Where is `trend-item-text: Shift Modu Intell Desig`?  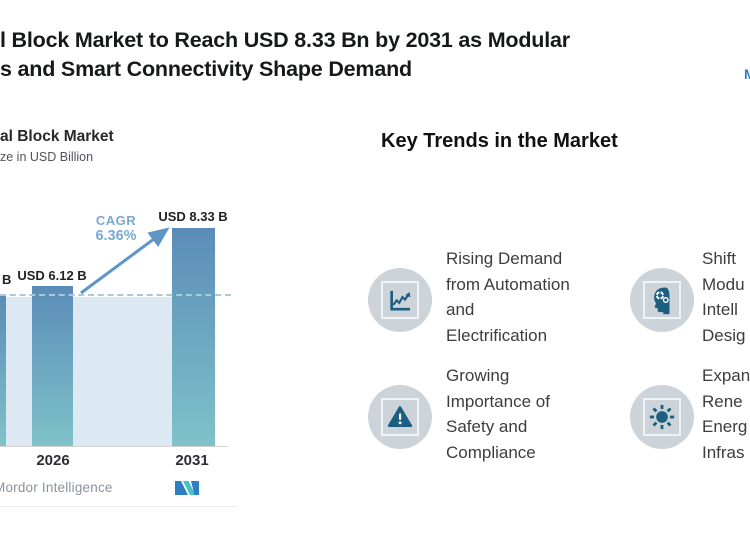 trend-item-text: Shift Modu Intell Desig is located at coordinates (724, 297).